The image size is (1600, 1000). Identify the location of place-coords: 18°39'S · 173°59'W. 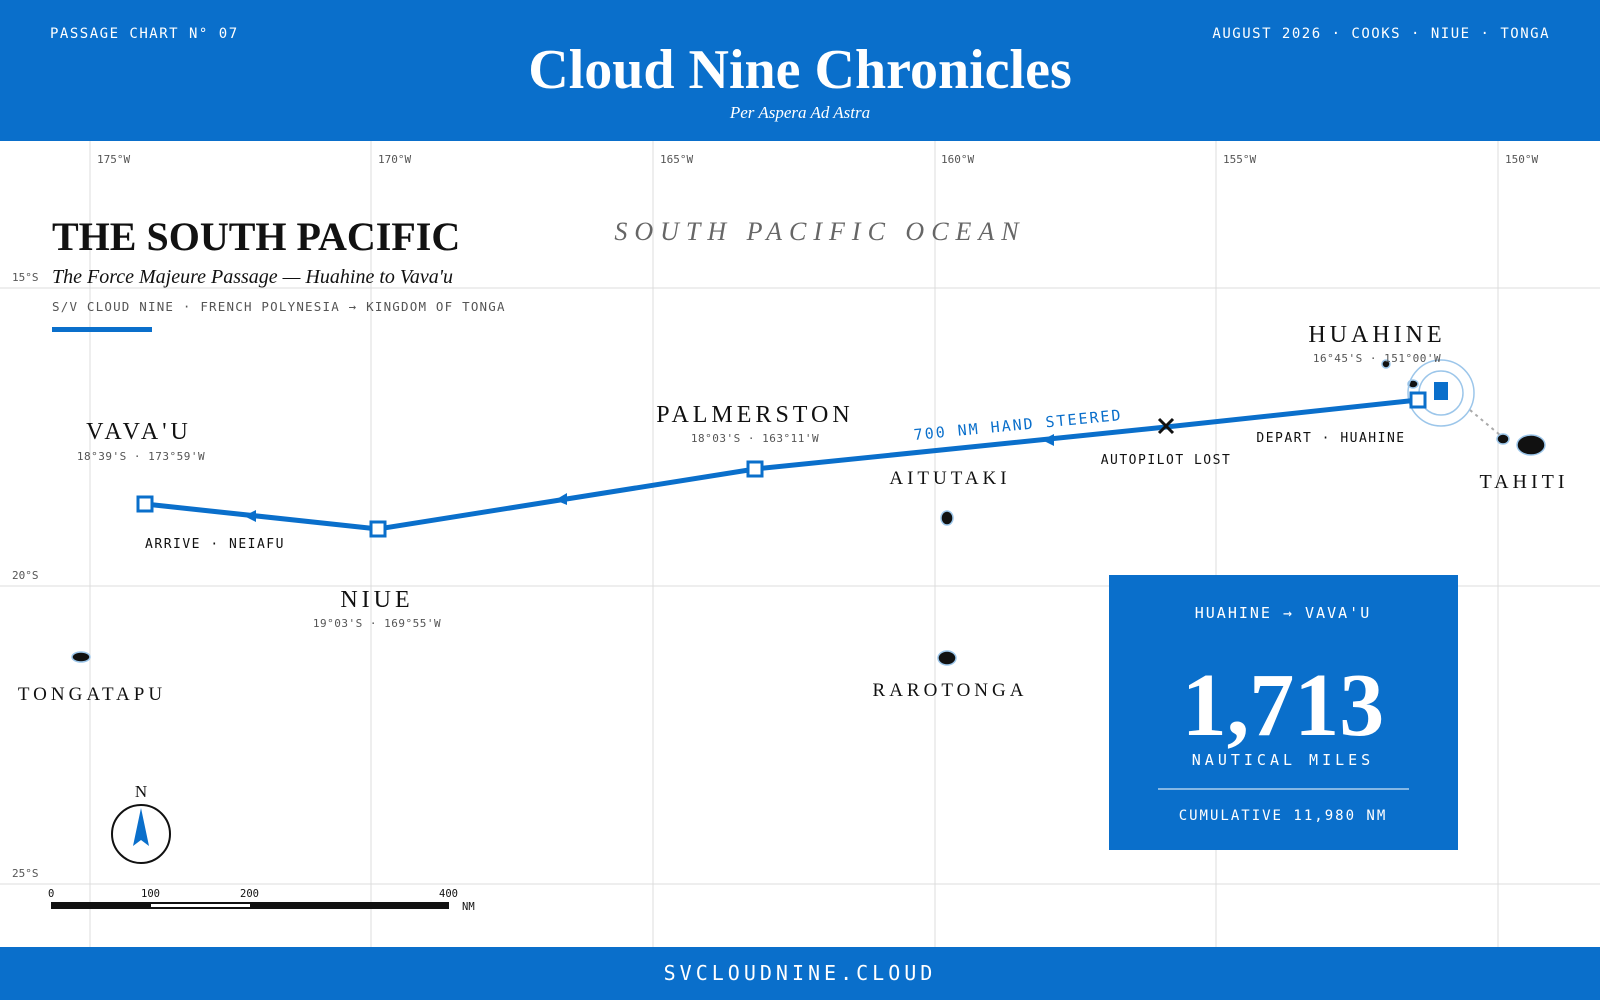
(141, 456).